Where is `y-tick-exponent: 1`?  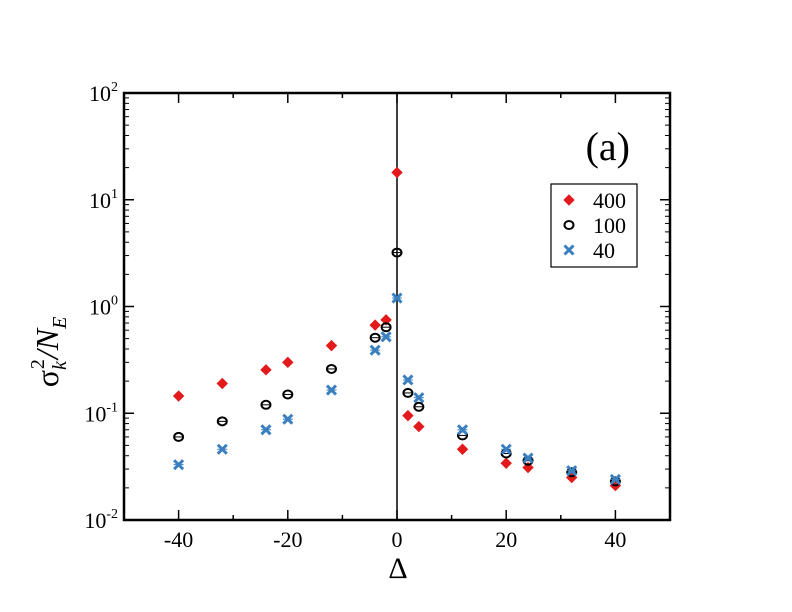 y-tick-exponent: 1 is located at coordinates (114, 194).